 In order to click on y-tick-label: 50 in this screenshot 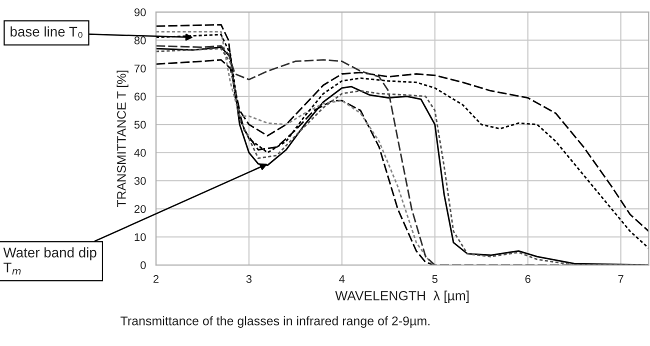, I will do `click(140, 124)`.